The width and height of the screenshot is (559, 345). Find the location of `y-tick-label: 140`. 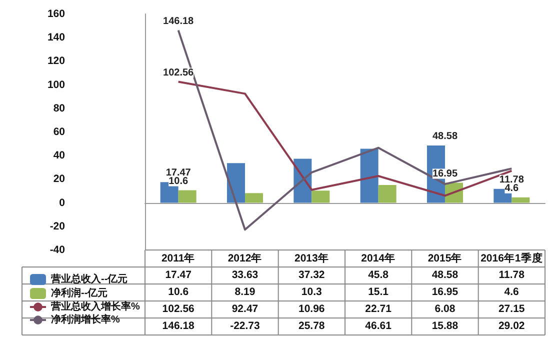

y-tick-label: 140 is located at coordinates (56, 38).